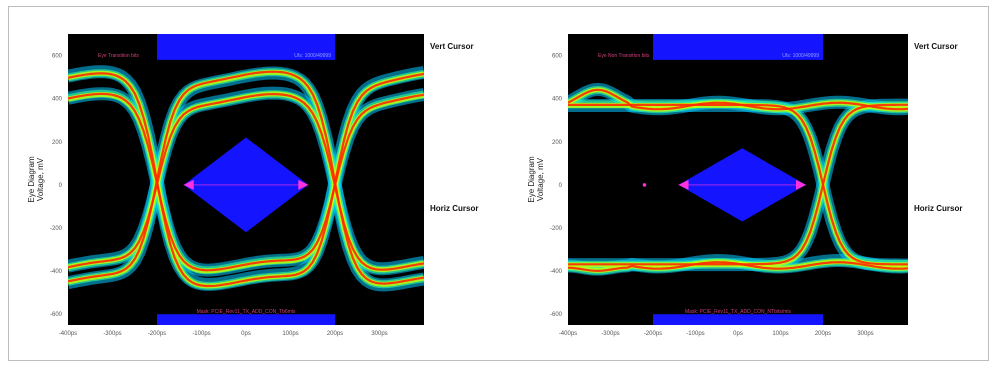 This screenshot has width=998, height=368. What do you see at coordinates (118, 56) in the screenshot?
I see `plot-label: Eye Transition bits` at bounding box center [118, 56].